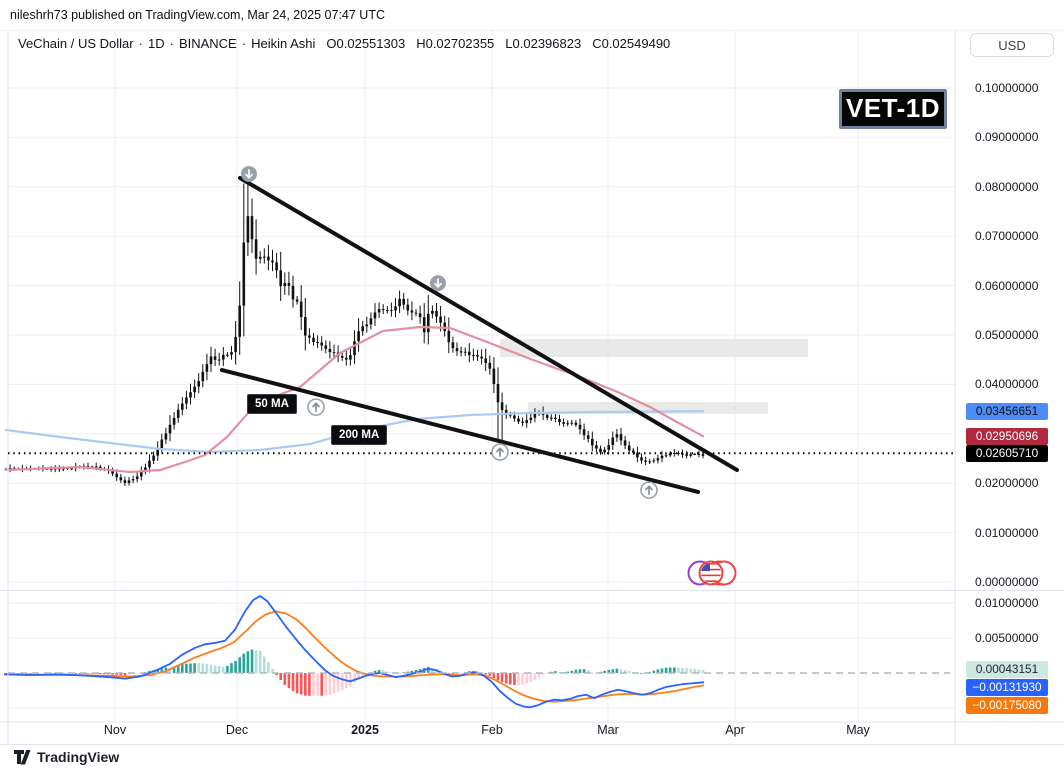 The image size is (1064, 777). I want to click on ma50-callout-label: 50 MA, so click(272, 404).